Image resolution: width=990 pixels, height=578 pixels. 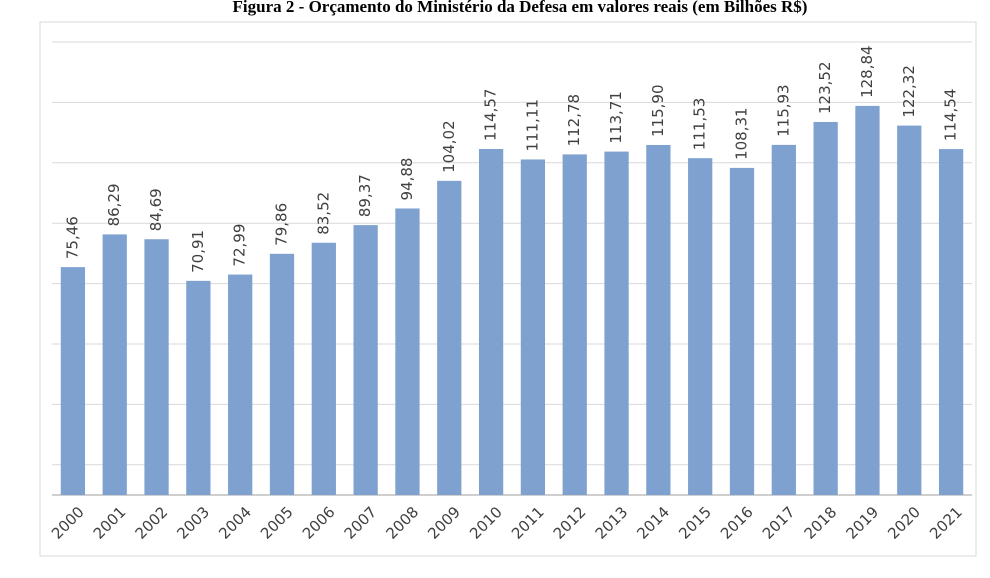 I want to click on value-label: 128,84, so click(x=867, y=71).